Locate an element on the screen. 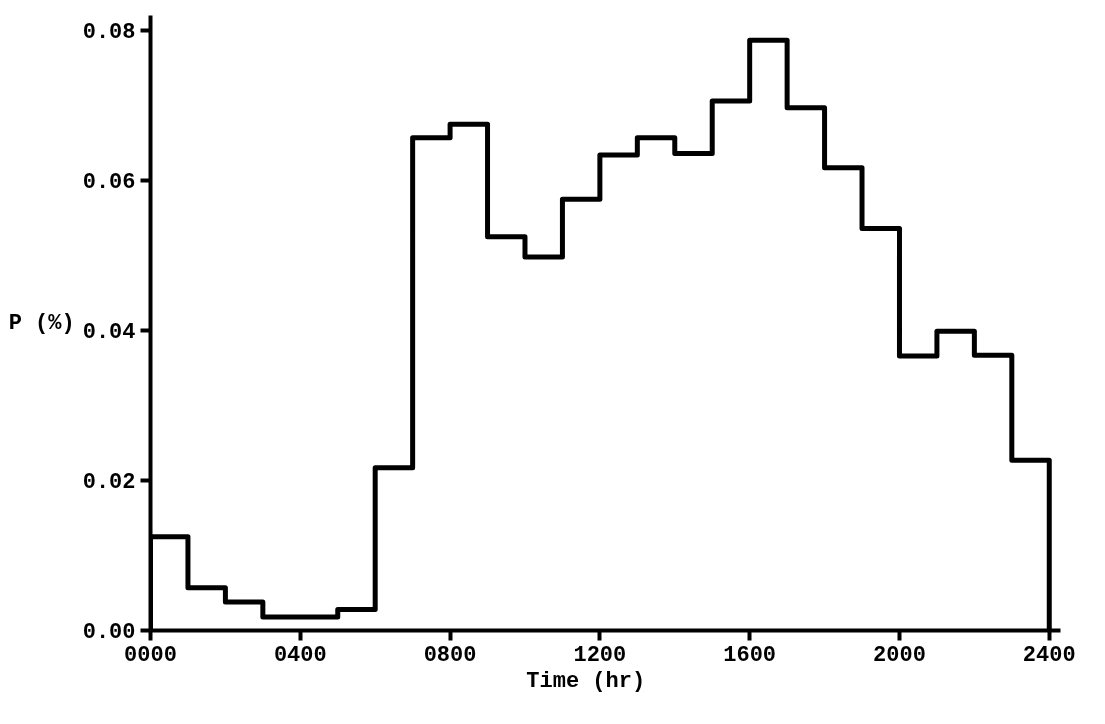 The width and height of the screenshot is (1105, 724). x-tick-label: 2000 is located at coordinates (899, 655).